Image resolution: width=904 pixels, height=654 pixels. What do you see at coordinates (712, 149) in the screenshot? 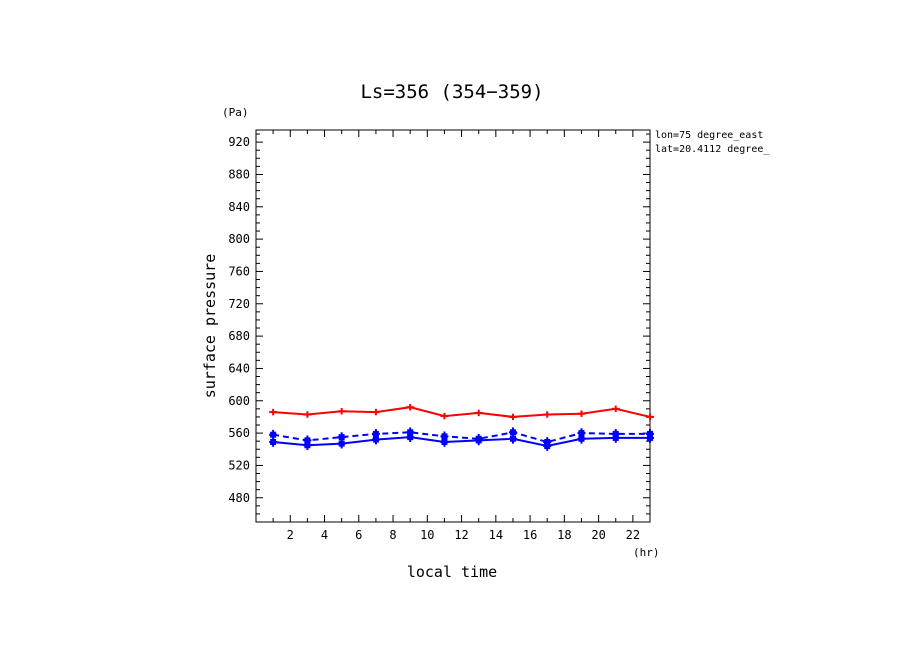
I see `info-line-lat: lat=20.4112 degree_` at bounding box center [712, 149].